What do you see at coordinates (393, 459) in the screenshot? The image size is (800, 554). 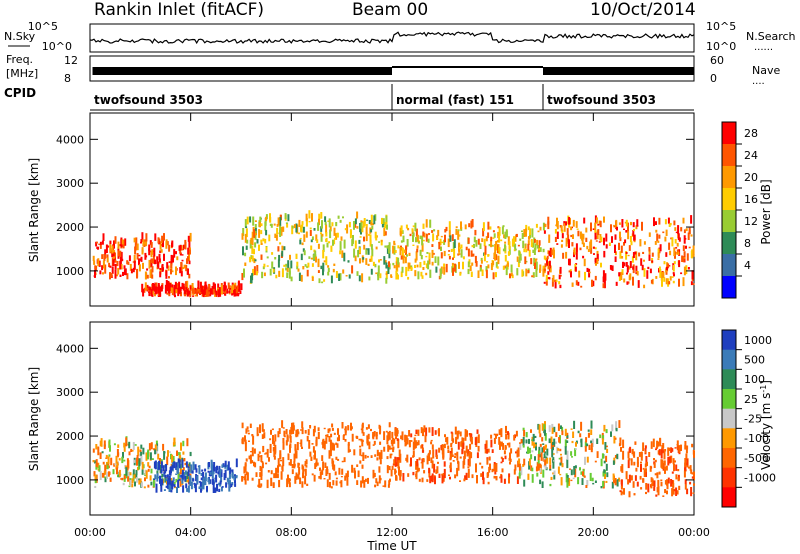 I see `velocity-heatmap` at bounding box center [393, 459].